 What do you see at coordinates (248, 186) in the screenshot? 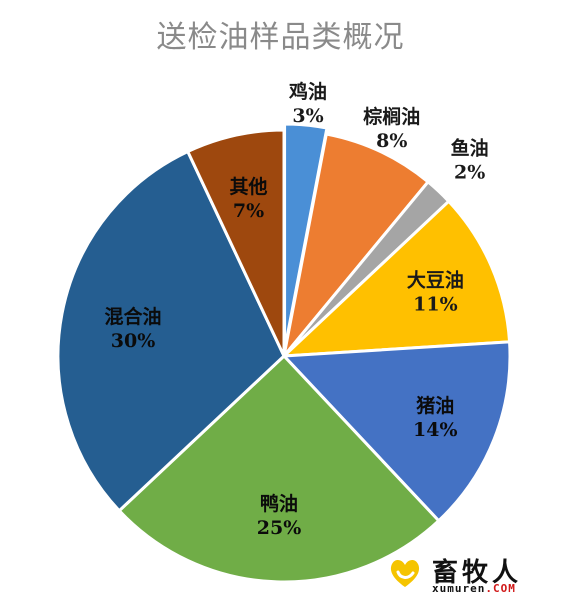
I see `slice-name-label: 其他` at bounding box center [248, 186].